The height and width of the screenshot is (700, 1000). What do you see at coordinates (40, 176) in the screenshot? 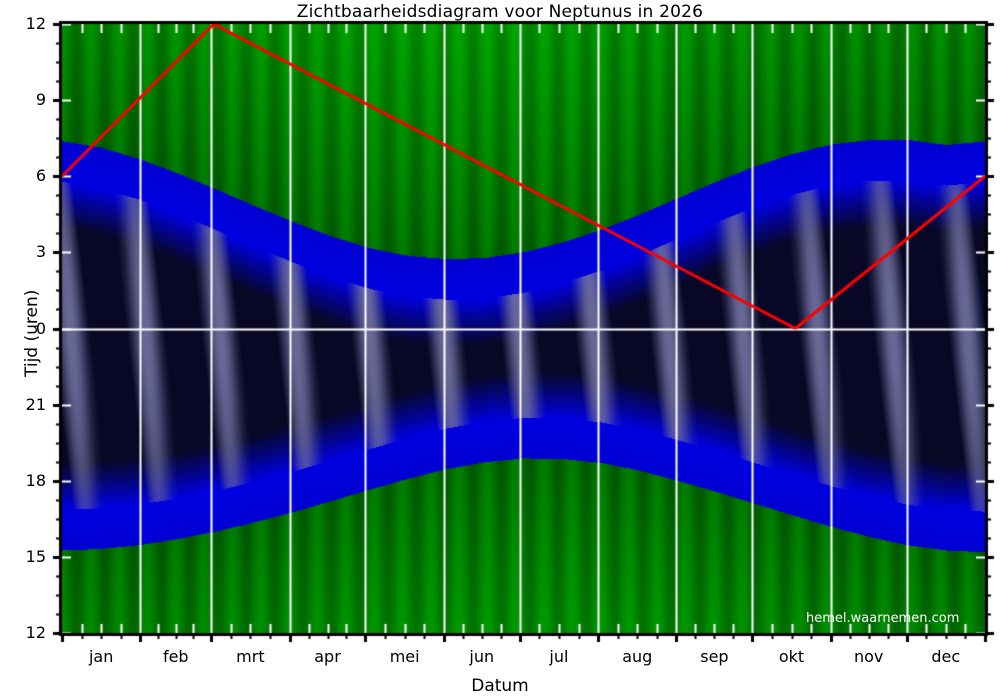
I see `y-tick-label: 6` at bounding box center [40, 176].